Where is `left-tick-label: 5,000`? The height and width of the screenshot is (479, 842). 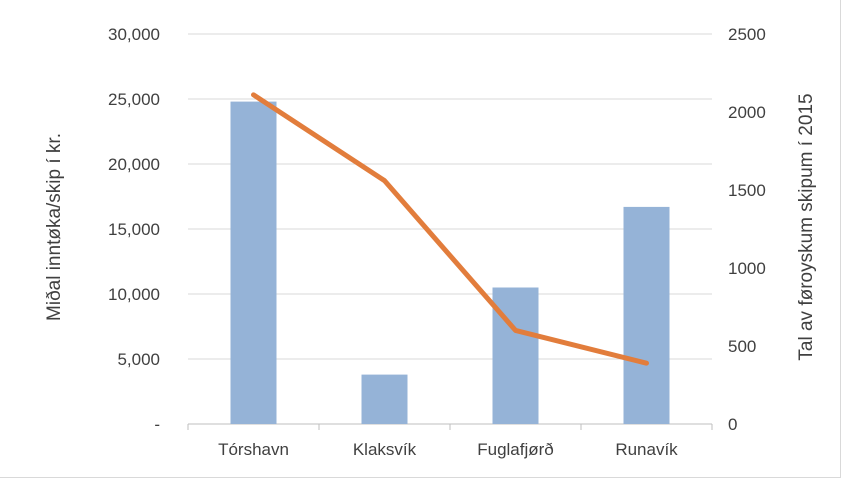 left-tick-label: 5,000 is located at coordinates (138, 359).